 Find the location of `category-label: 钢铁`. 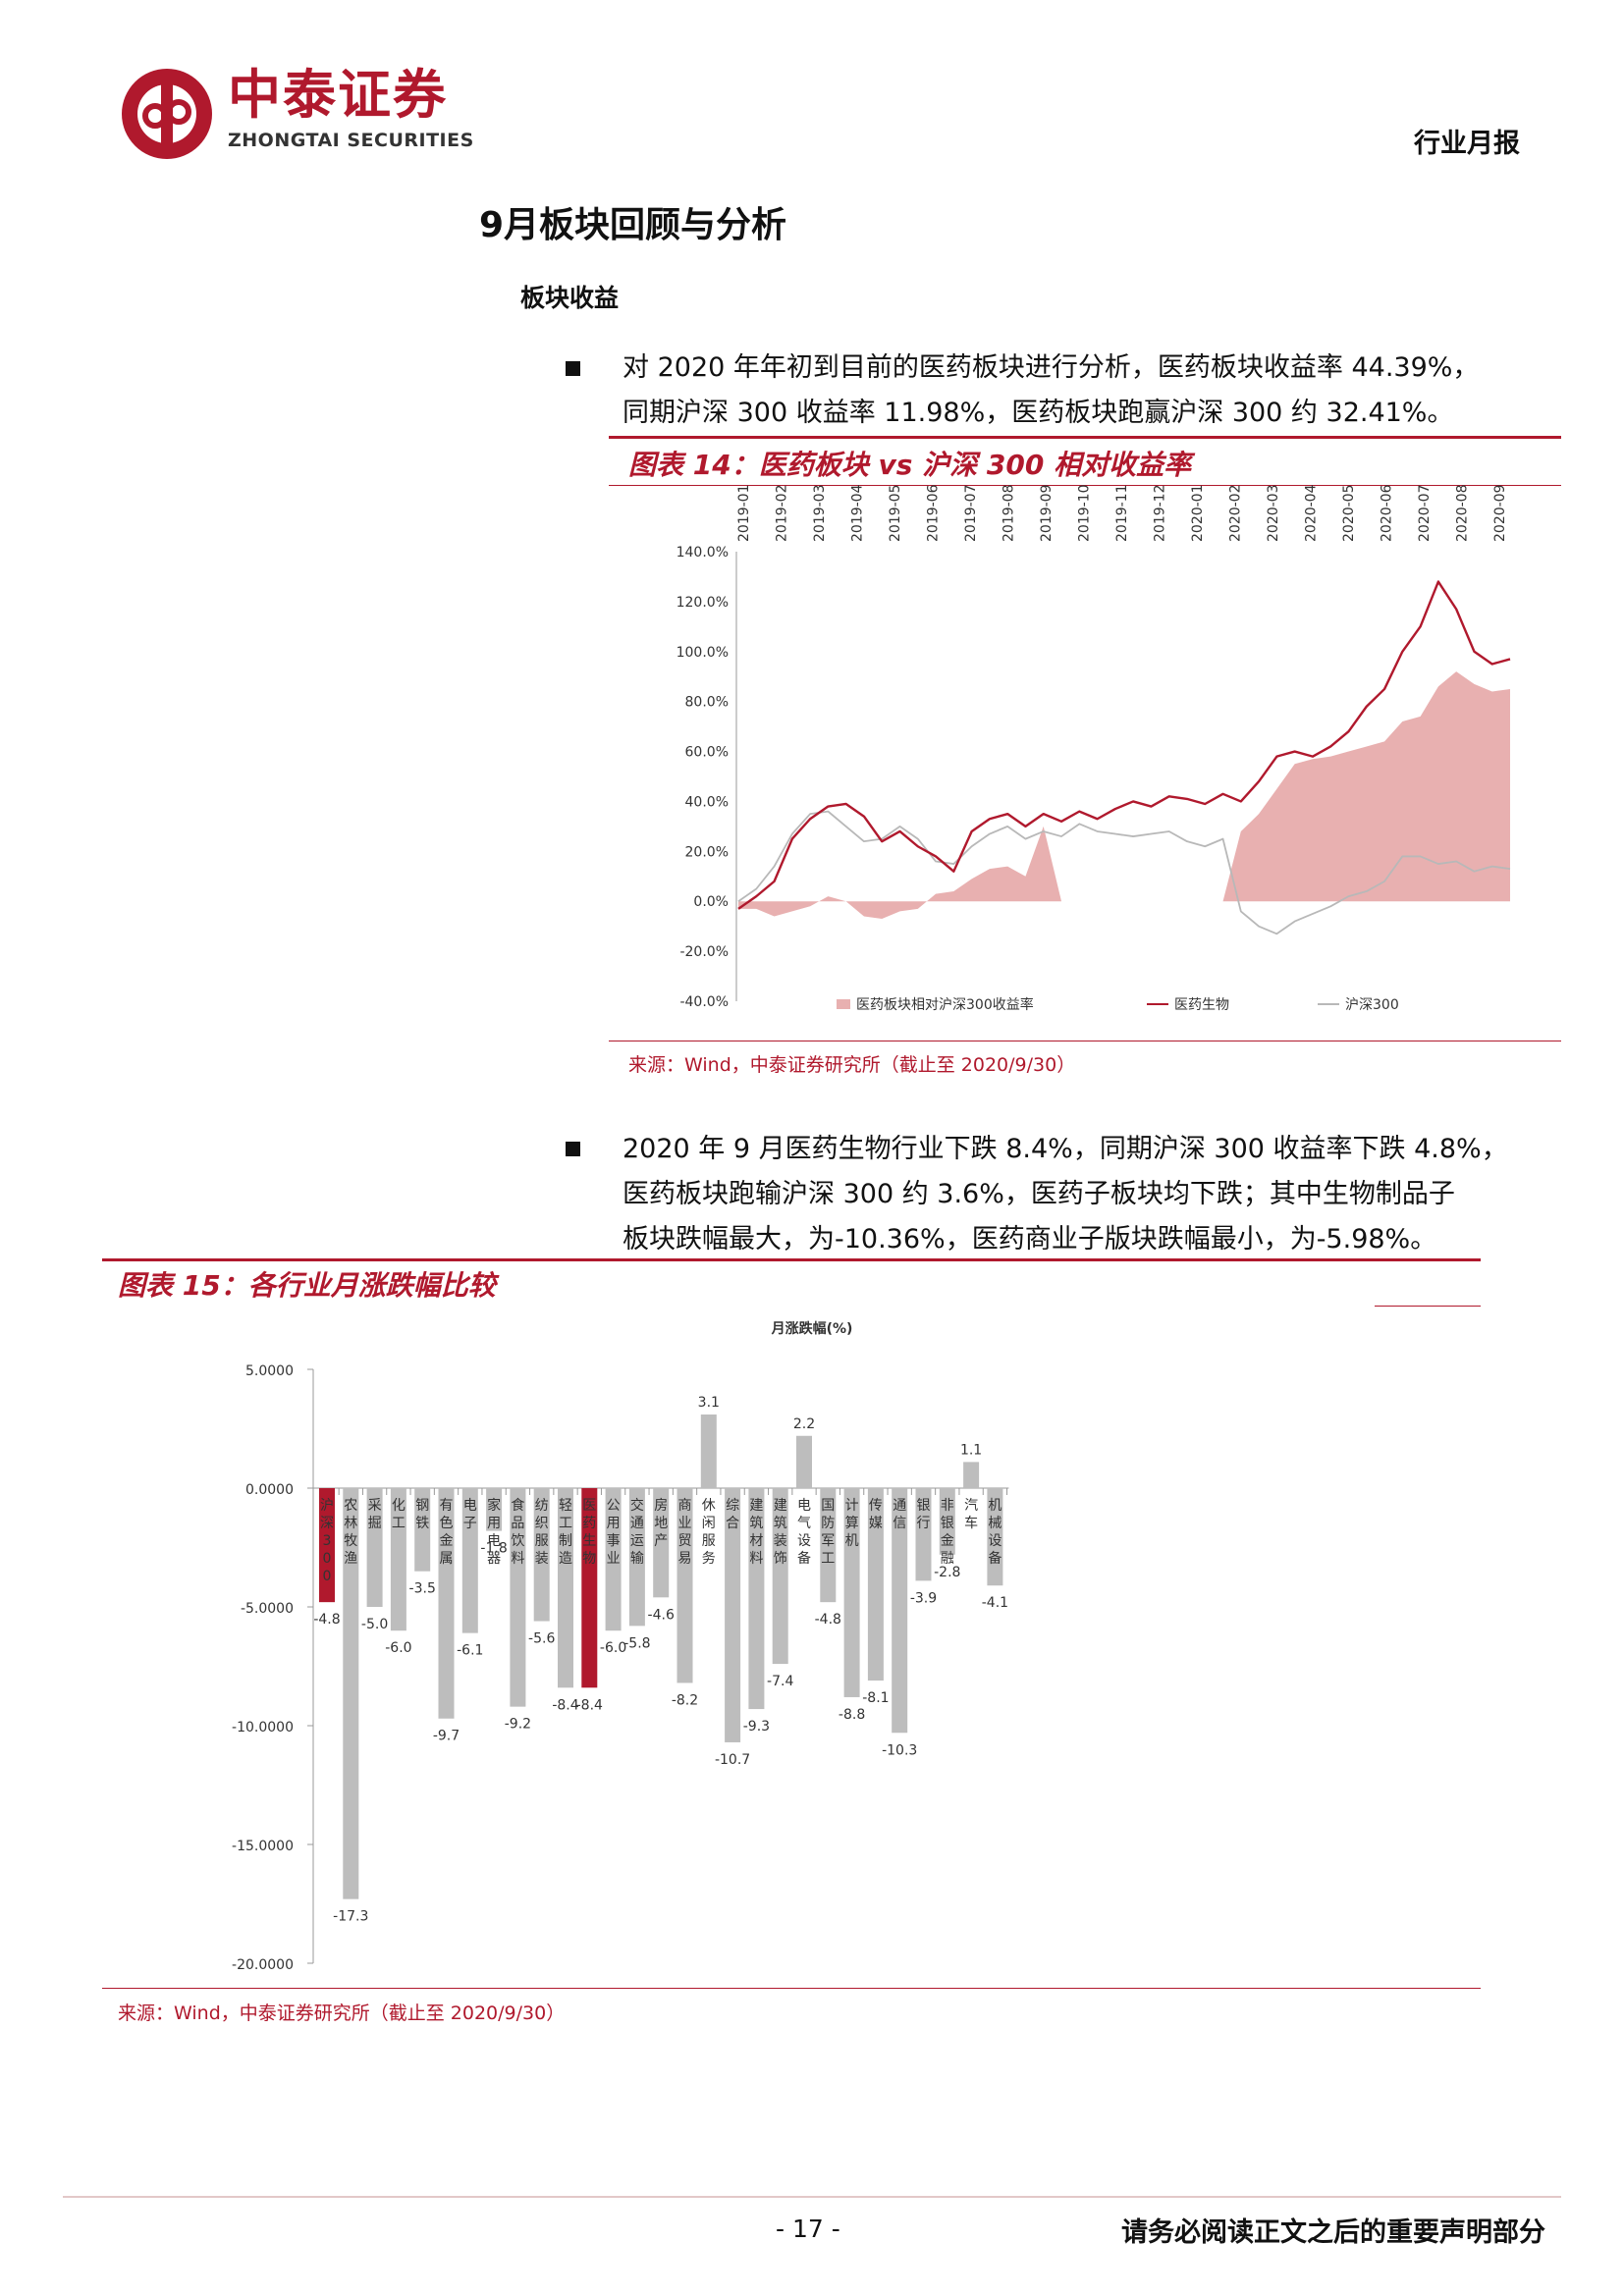

category-label: 钢铁 is located at coordinates (422, 1514).